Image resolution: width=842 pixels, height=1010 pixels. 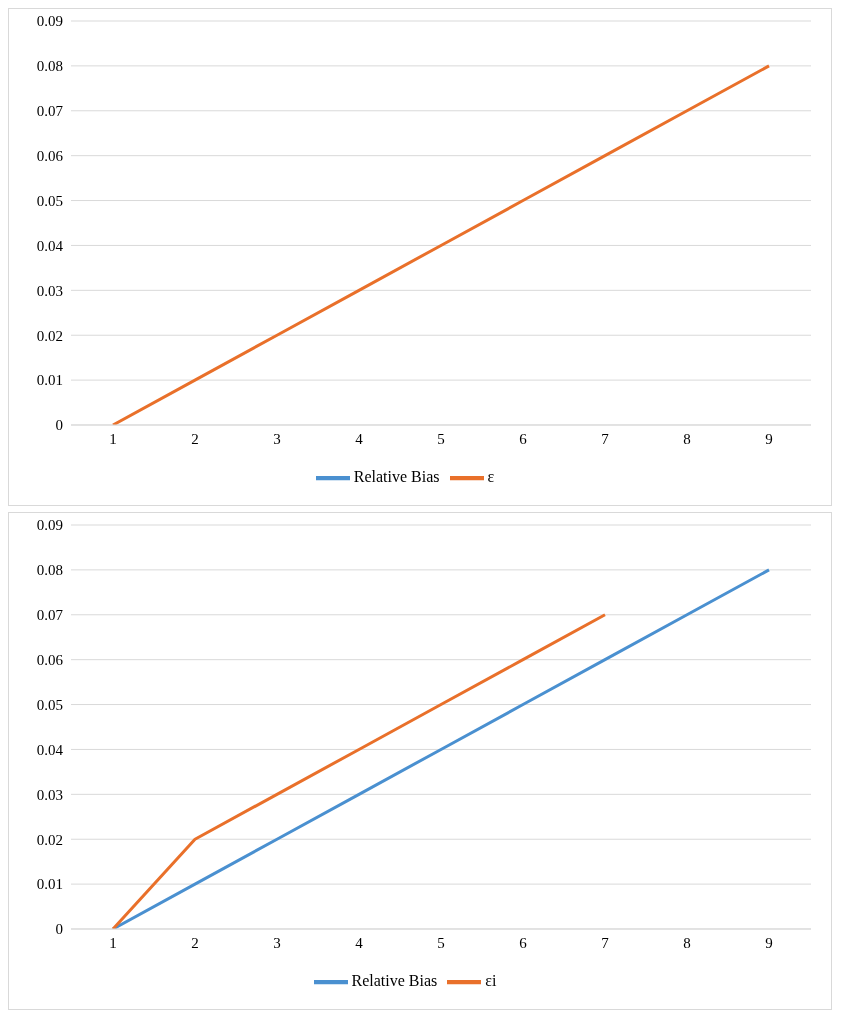 I want to click on legend-label: ε, so click(x=491, y=476).